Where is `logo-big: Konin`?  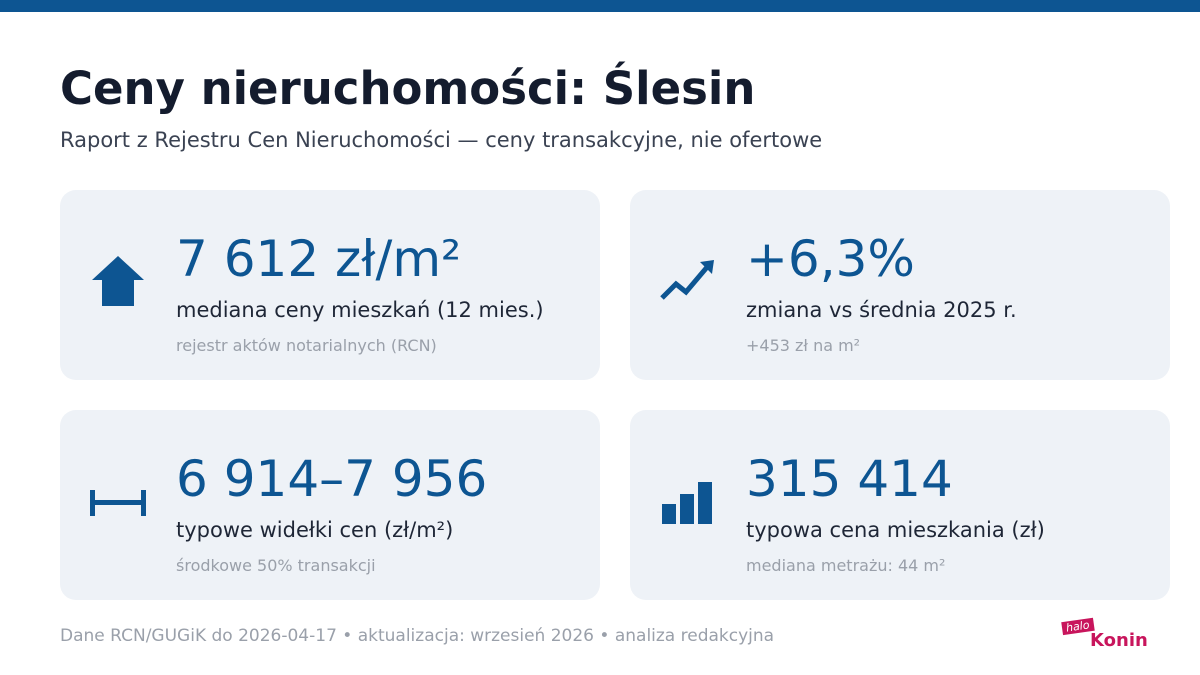 logo-big: Konin is located at coordinates (1119, 640).